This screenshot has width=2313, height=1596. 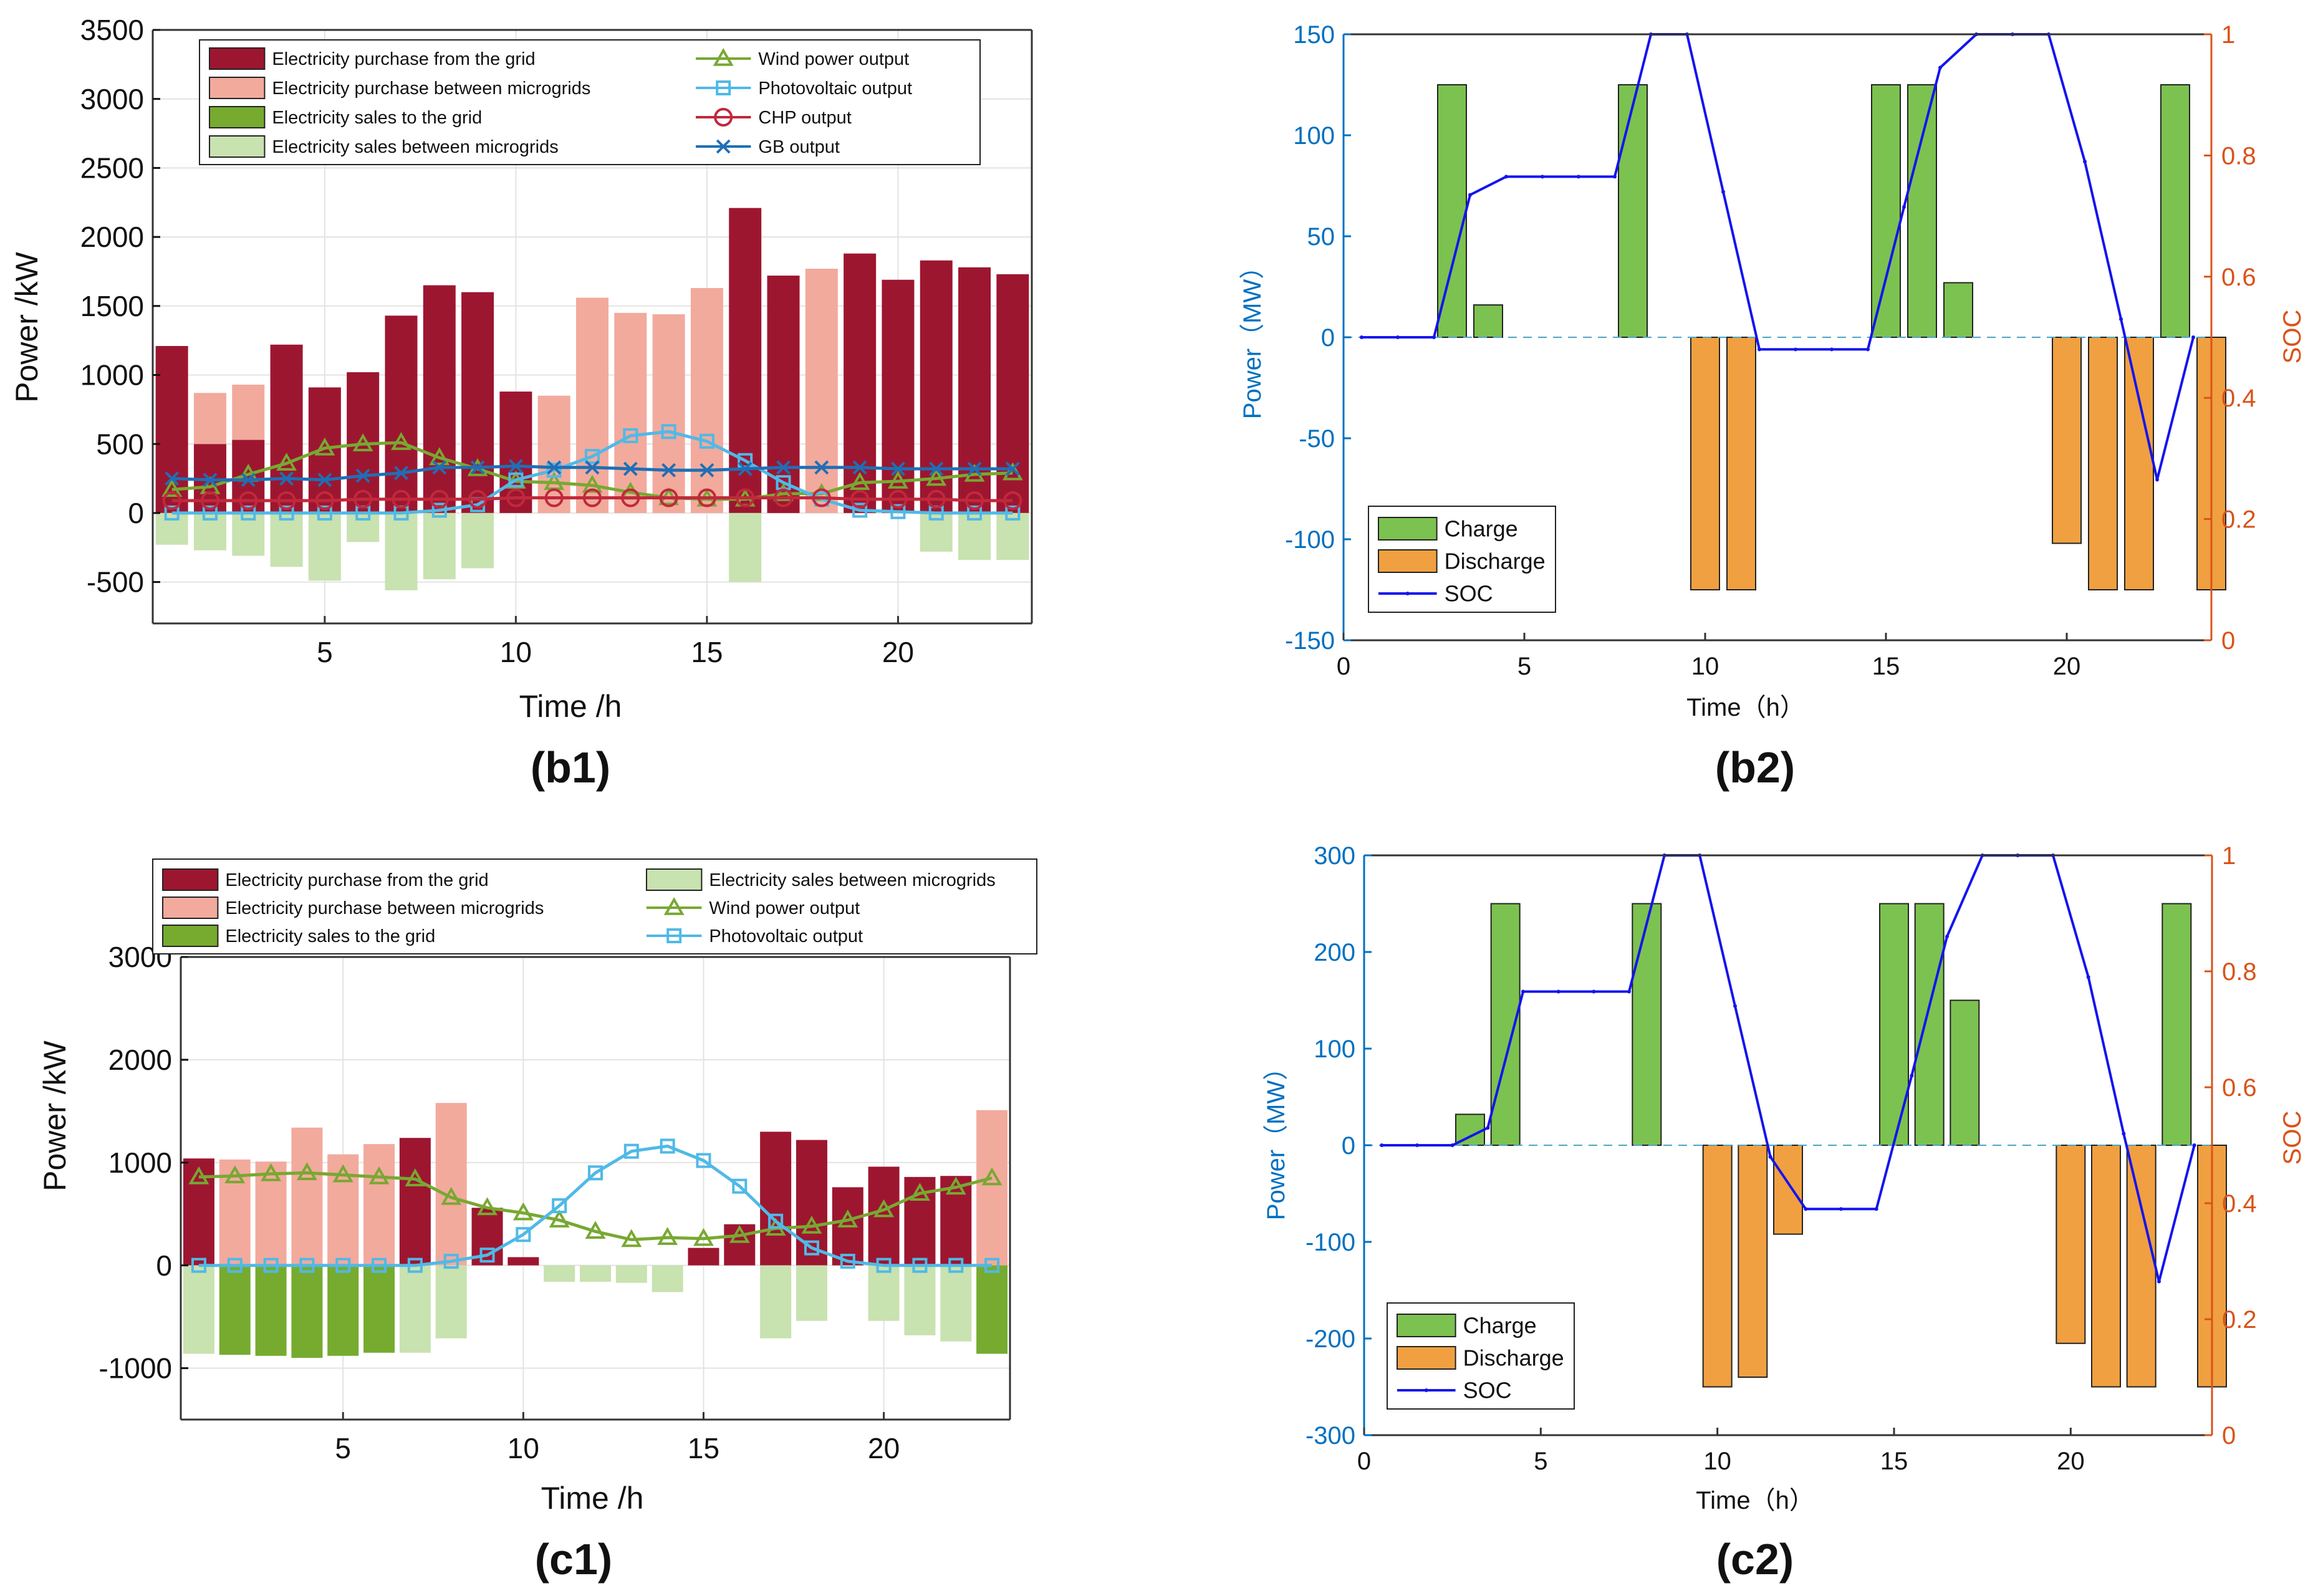 I want to click on legend-label: Charge, so click(x=1500, y=1326).